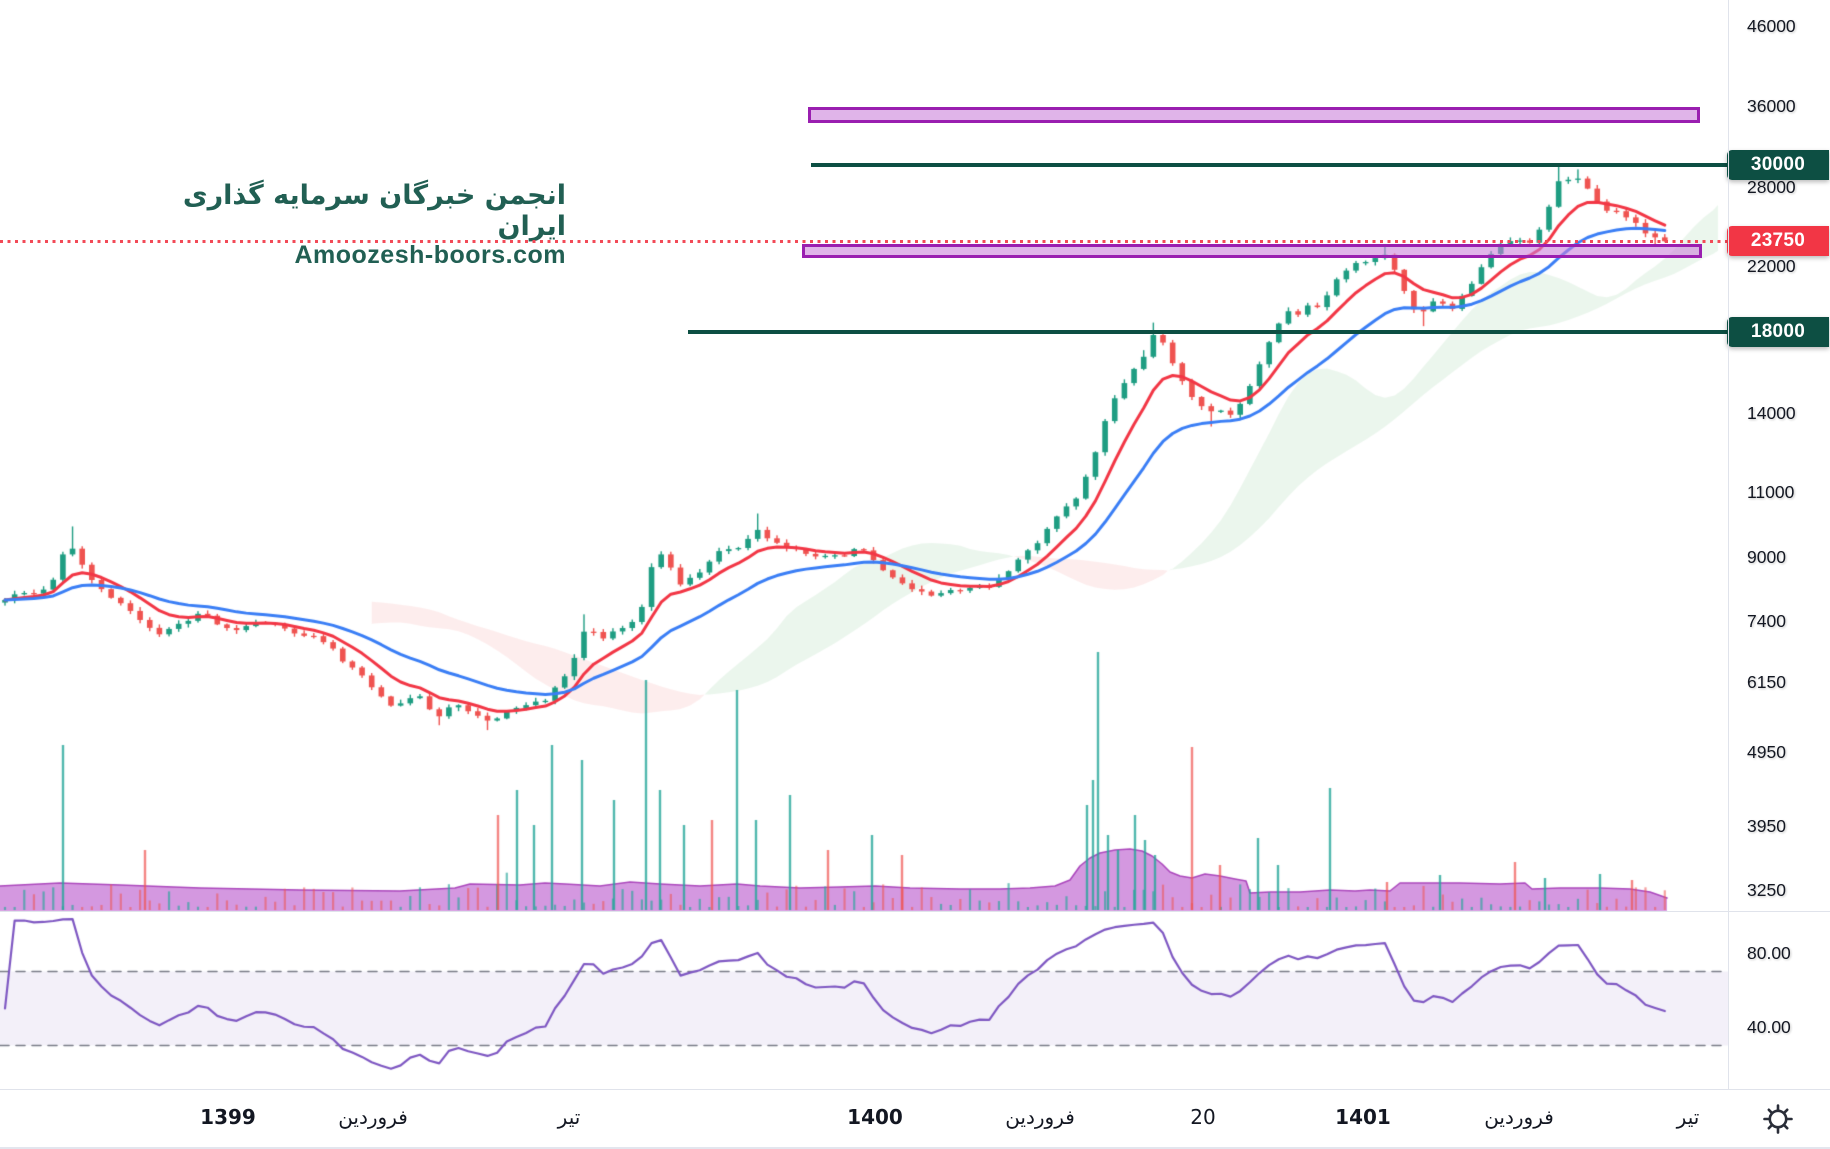 The image size is (1830, 1149). I want to click on time-axis-label: 1401, so click(1363, 1117).